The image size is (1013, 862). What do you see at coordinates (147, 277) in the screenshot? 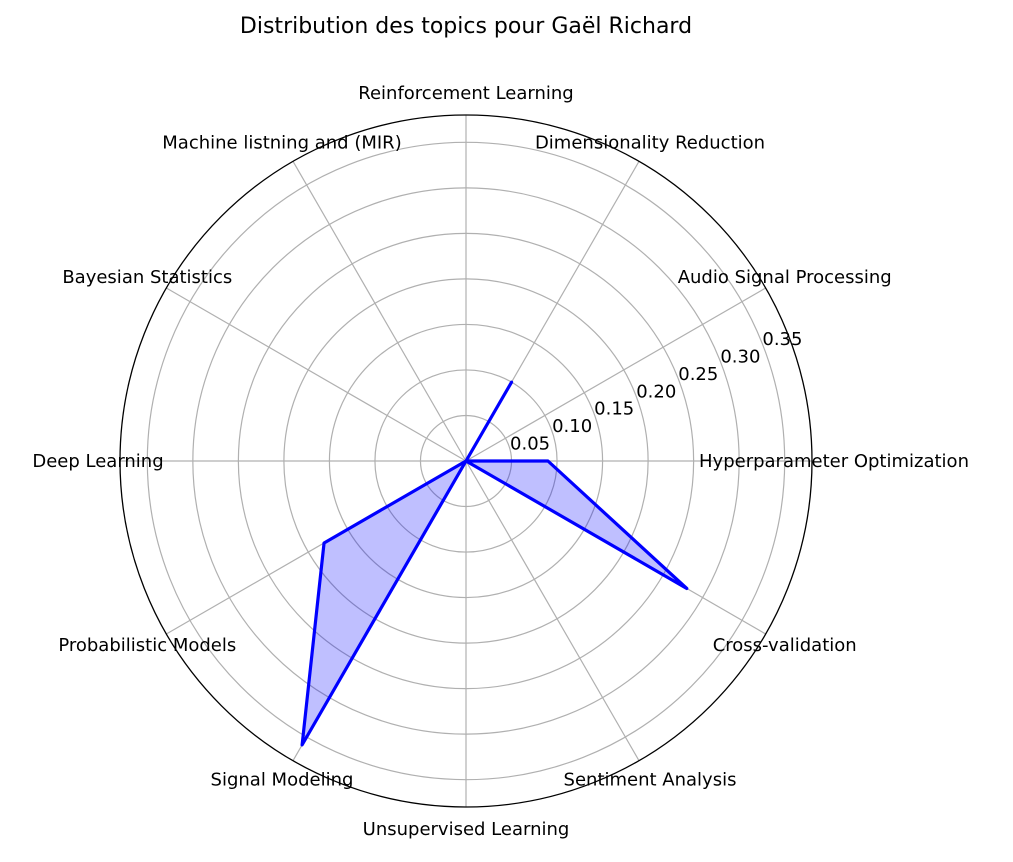
I see `category-label: Bayesian Statistics` at bounding box center [147, 277].